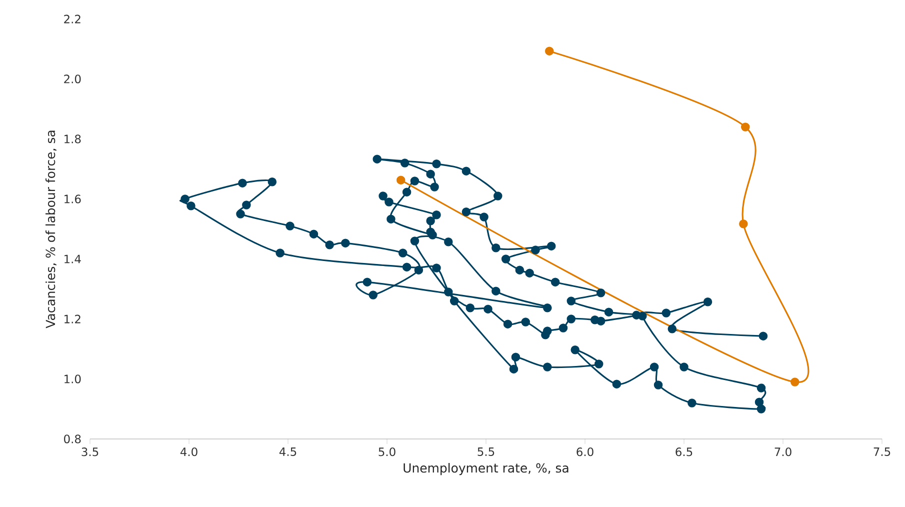 This screenshot has height=507, width=905. Describe the element at coordinates (684, 452) in the screenshot. I see `x-tick-label: 6.5` at that location.